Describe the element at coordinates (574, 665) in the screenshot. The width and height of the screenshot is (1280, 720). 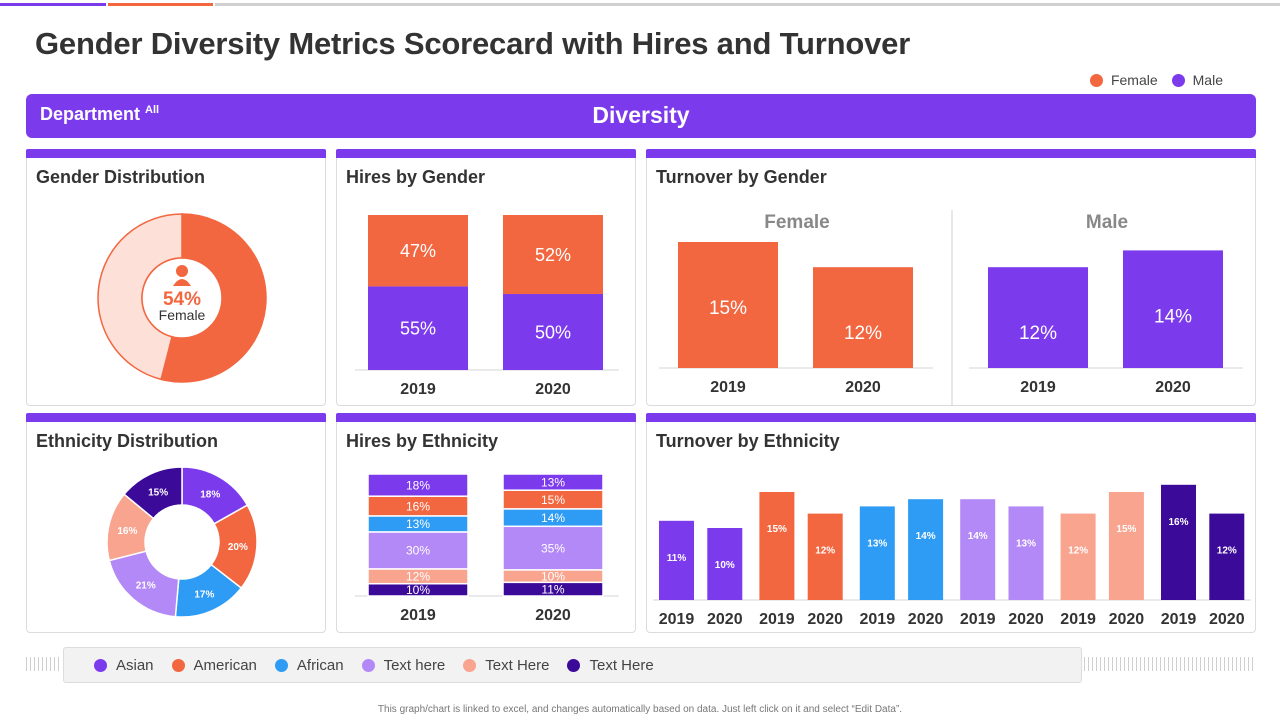
I see `text-here-3-dot-icon` at that location.